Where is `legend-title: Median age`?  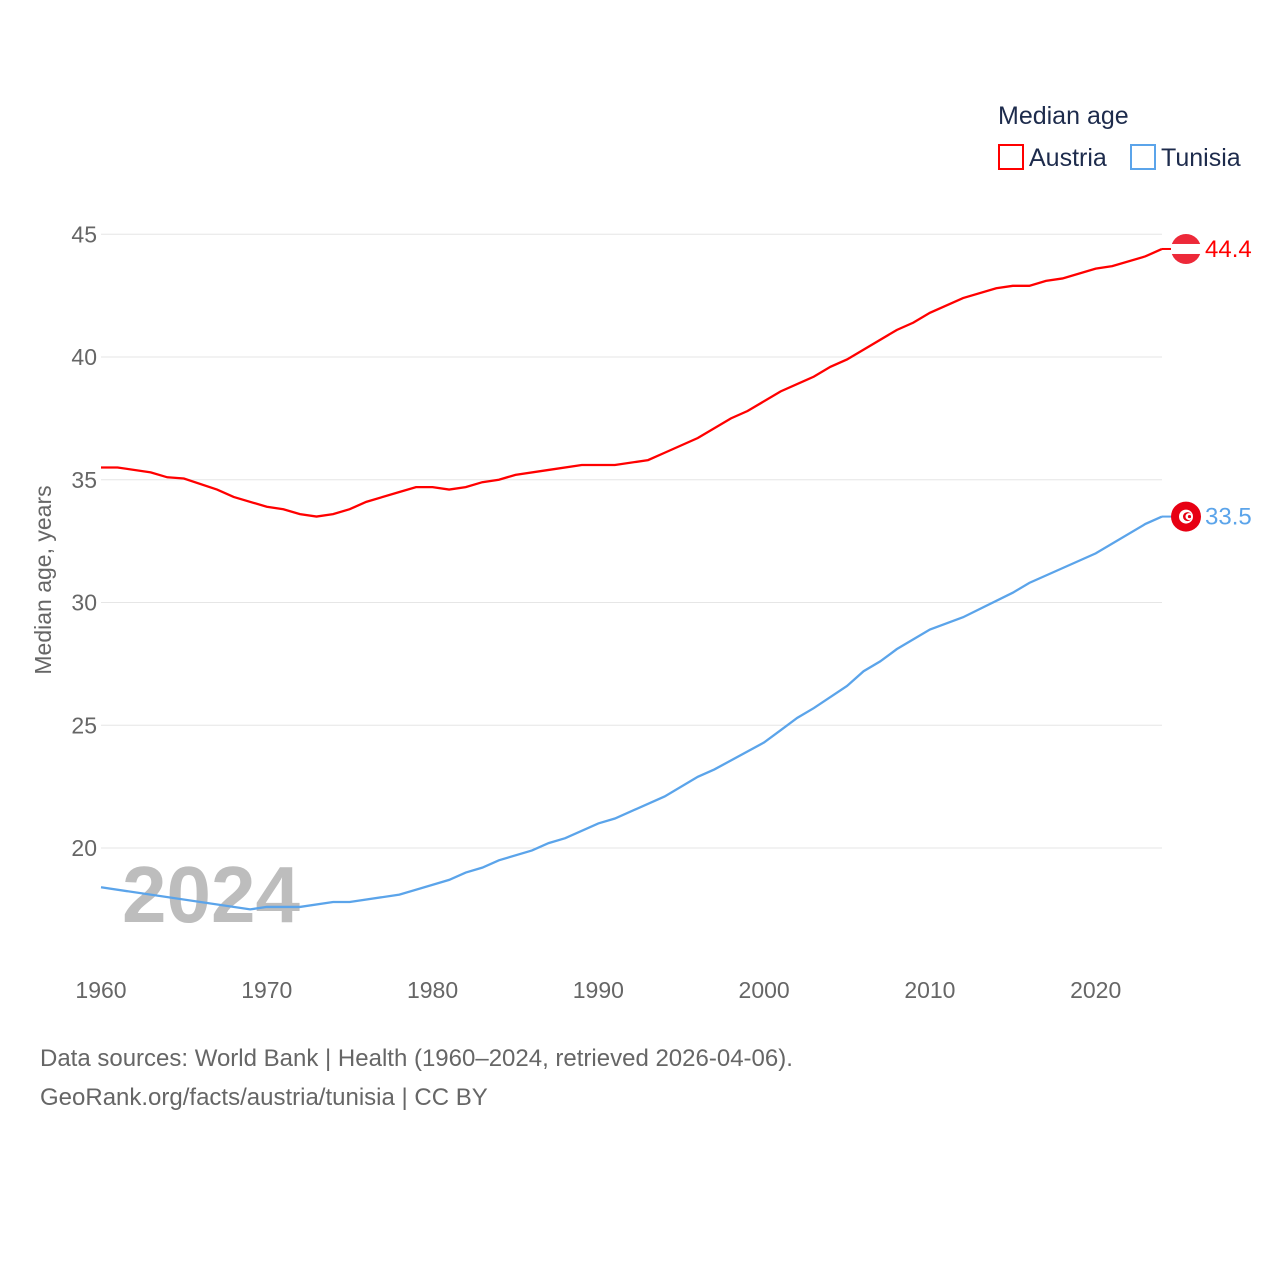
legend-title: Median age is located at coordinates (1063, 116).